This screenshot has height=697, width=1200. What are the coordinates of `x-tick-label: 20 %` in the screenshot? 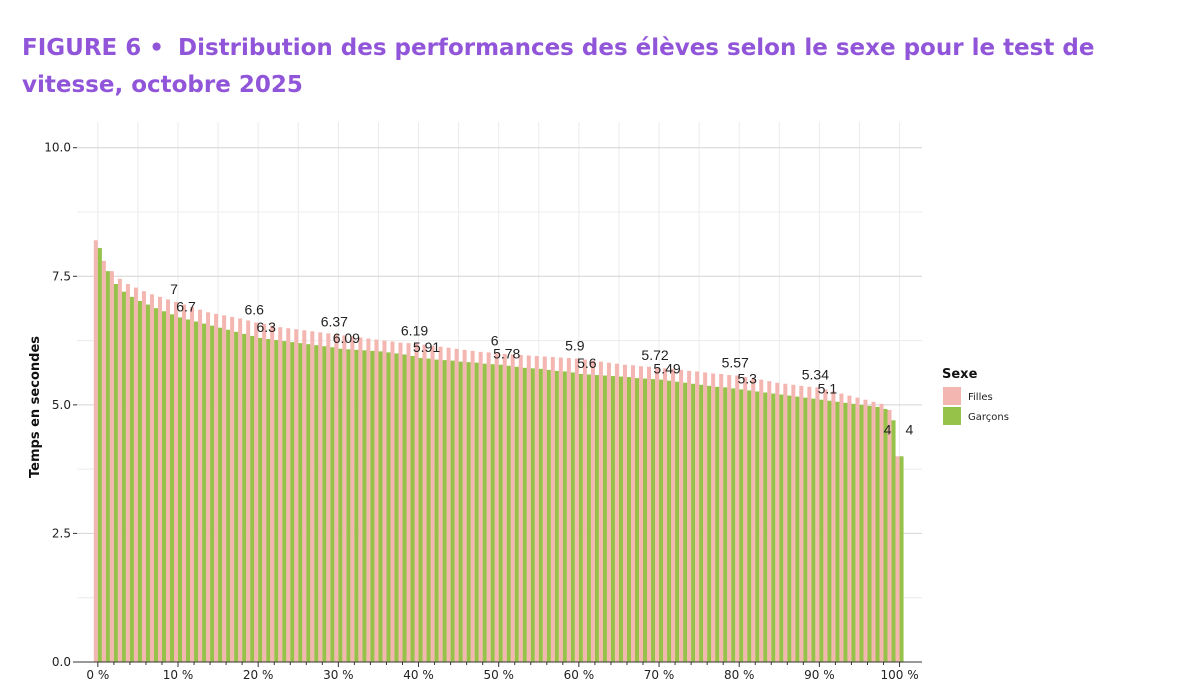 It's located at (258, 675).